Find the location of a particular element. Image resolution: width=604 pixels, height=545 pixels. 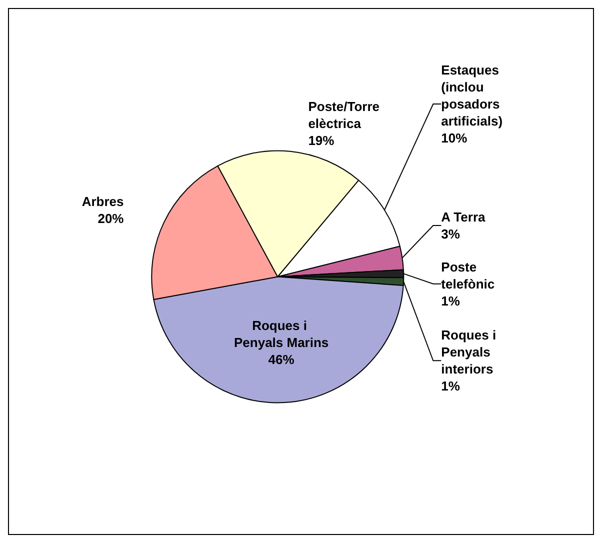

data-label: 46% is located at coordinates (281, 360).